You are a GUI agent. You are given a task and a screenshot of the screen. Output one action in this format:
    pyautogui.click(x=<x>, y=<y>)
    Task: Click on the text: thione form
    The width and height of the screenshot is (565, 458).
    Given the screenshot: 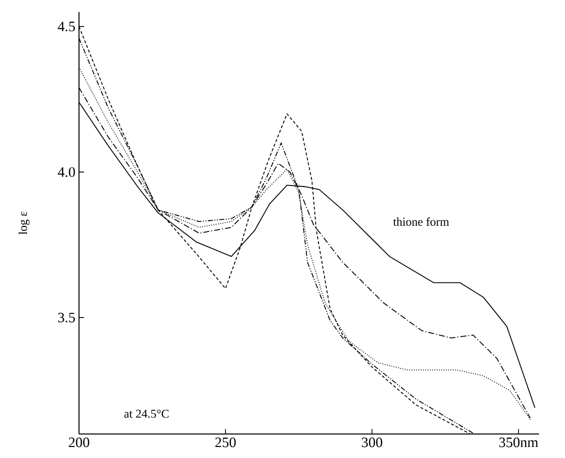 What is the action you would take?
    pyautogui.click(x=421, y=221)
    